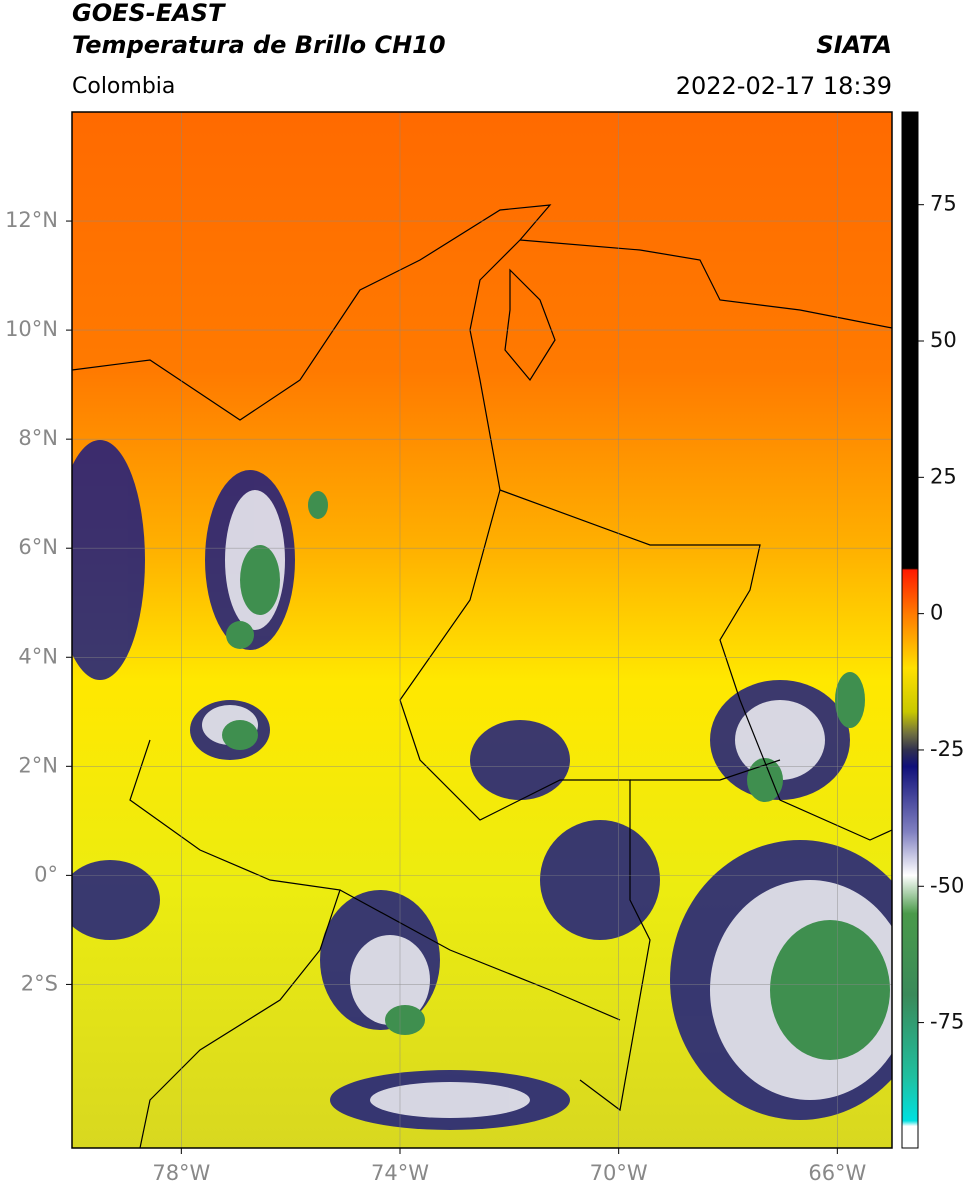 This screenshot has width=966, height=1194. Describe the element at coordinates (181, 1173) in the screenshot. I see `x-tick-label: 78°W` at that location.